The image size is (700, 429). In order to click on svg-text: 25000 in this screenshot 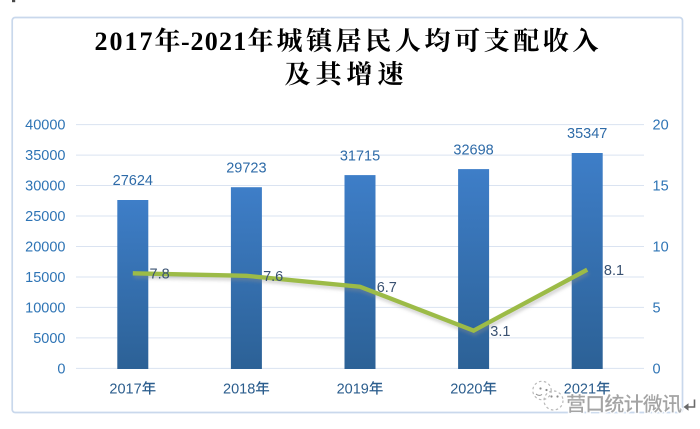, I will do `click(45, 217)`.